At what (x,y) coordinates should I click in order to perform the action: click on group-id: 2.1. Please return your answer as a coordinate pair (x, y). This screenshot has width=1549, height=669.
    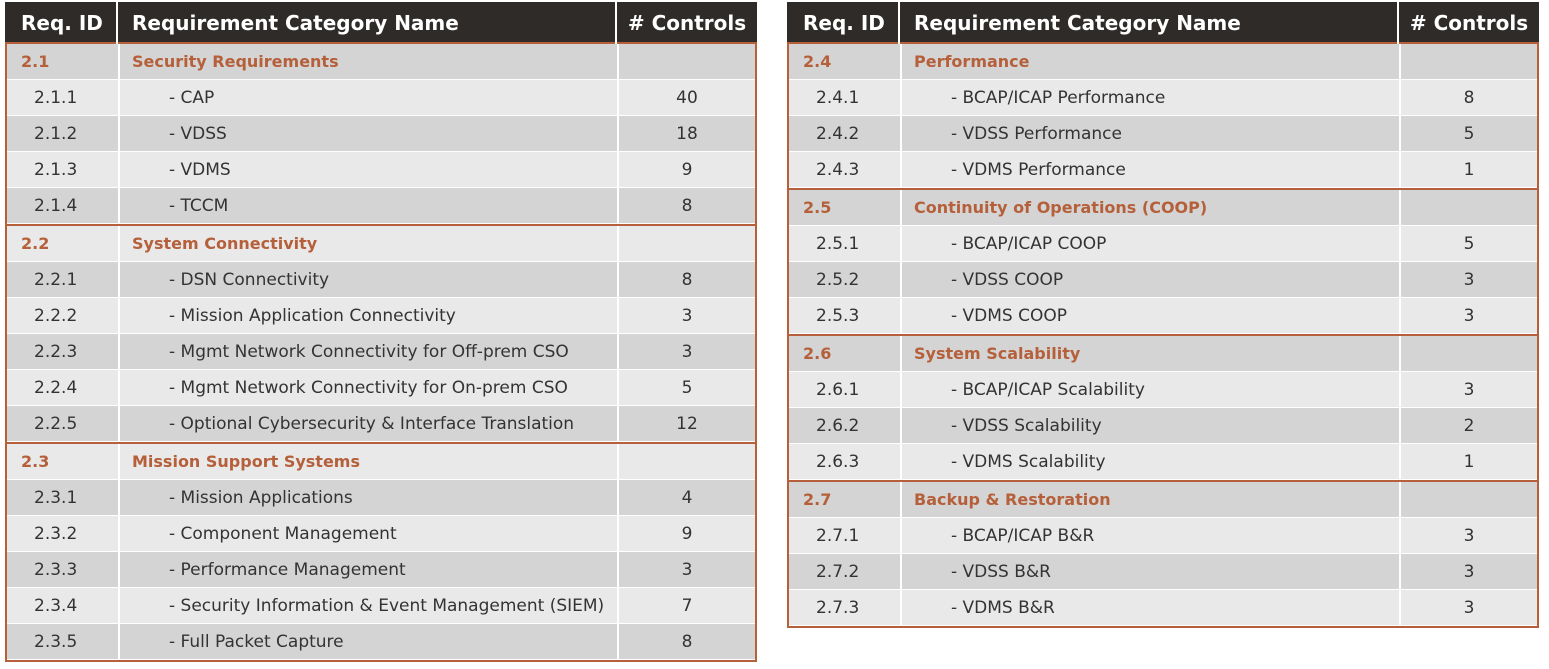
    Looking at the image, I should click on (63, 62).